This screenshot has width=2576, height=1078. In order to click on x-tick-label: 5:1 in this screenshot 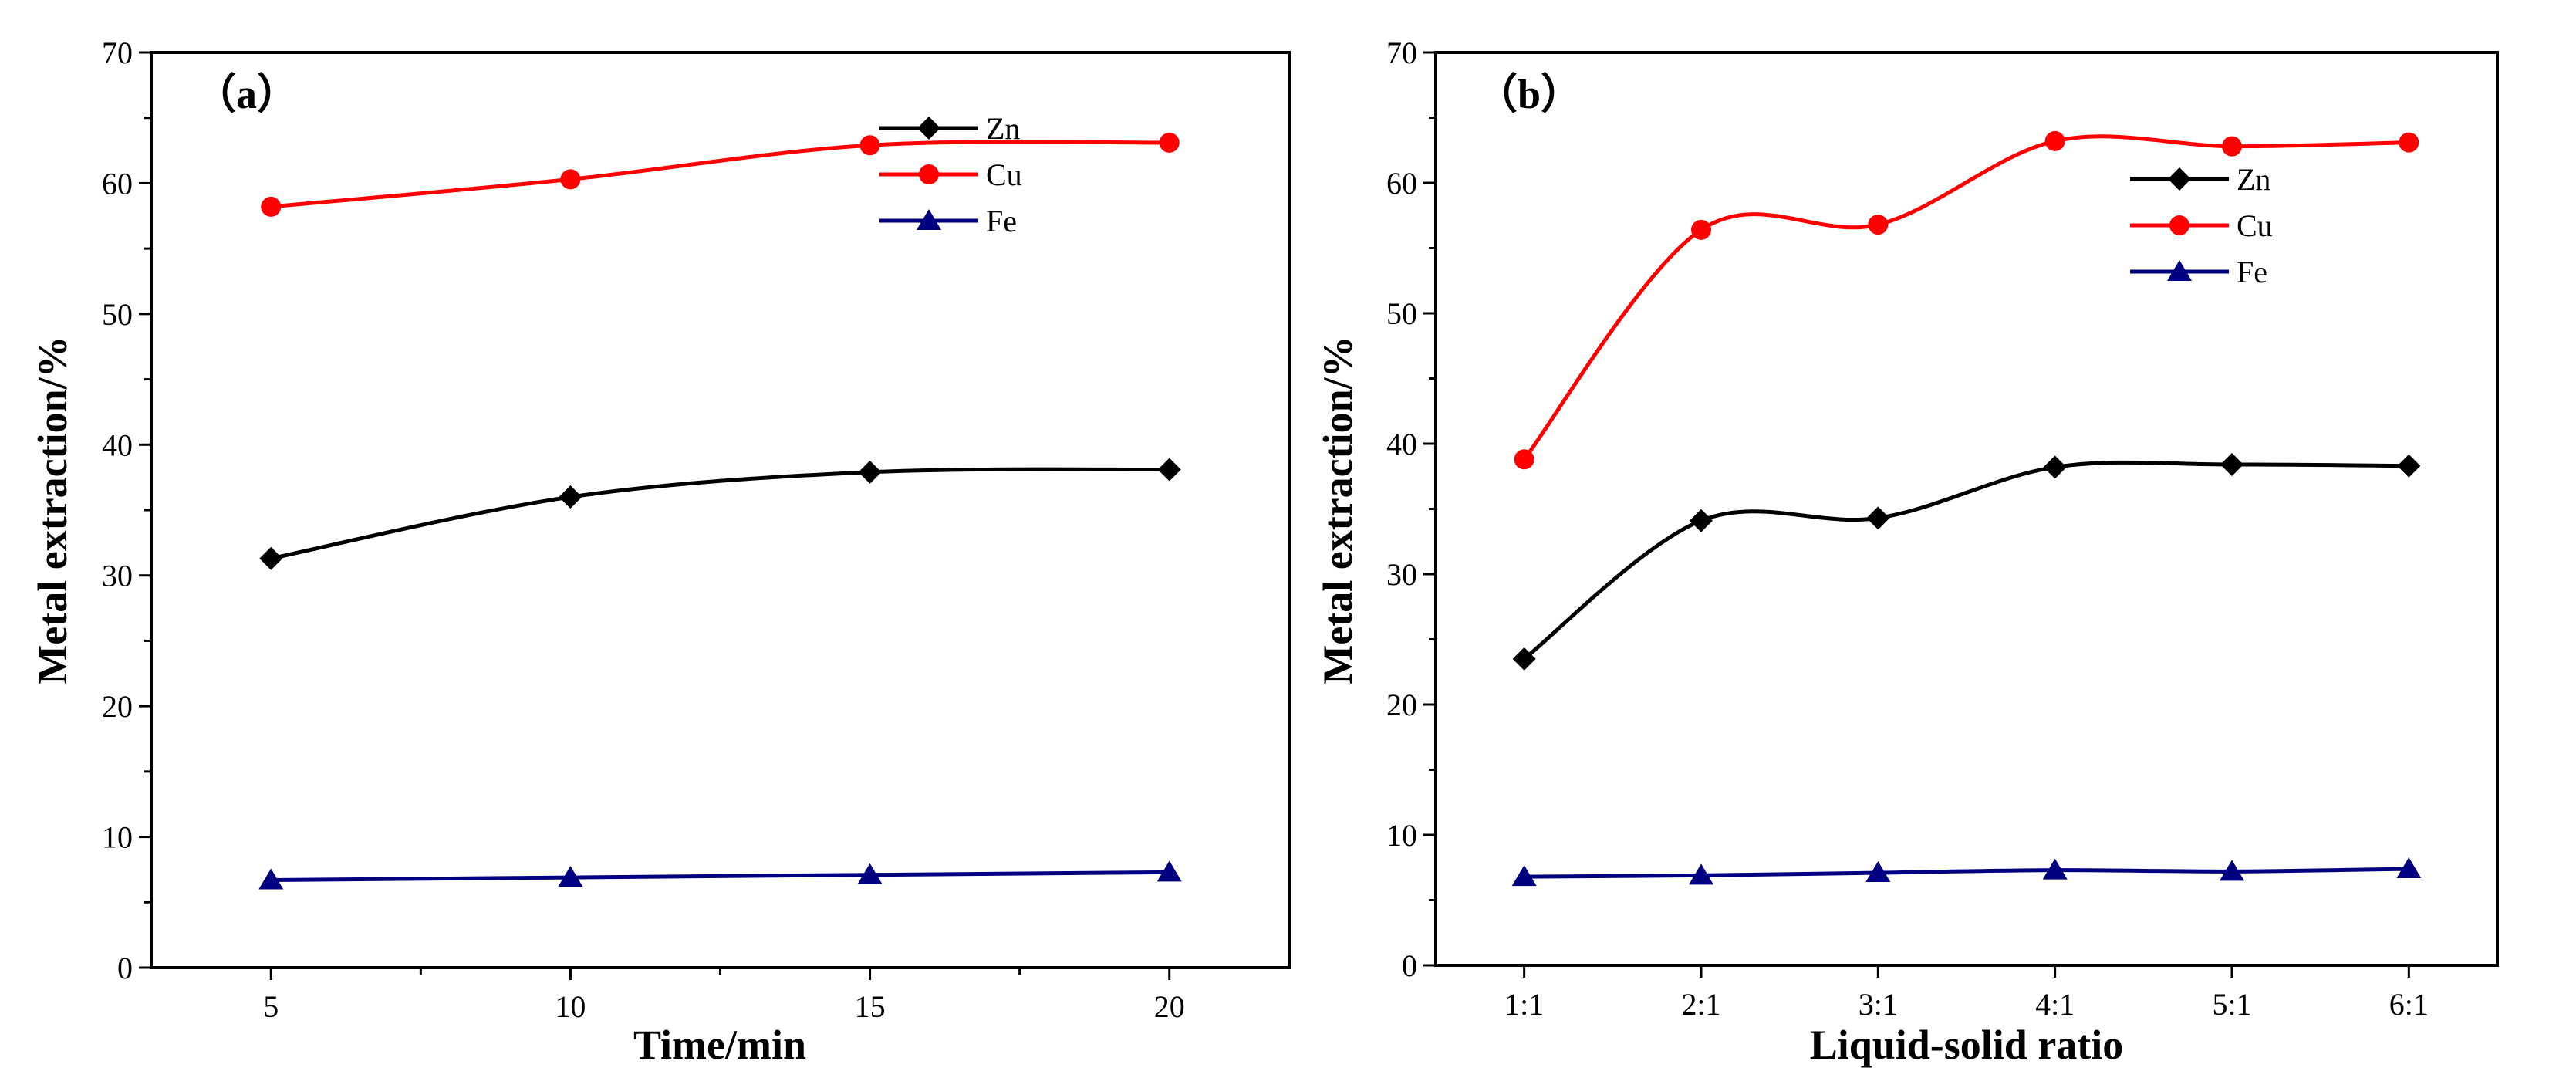, I will do `click(2231, 1004)`.